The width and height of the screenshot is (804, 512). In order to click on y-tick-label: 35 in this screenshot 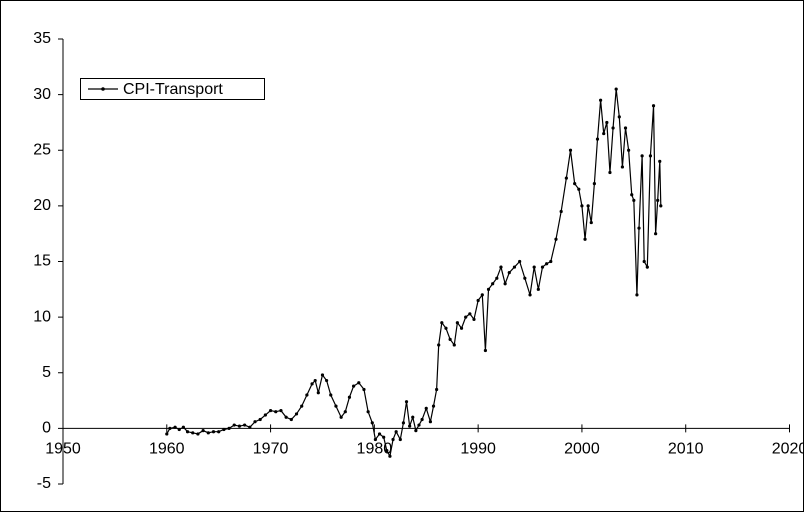, I will do `click(42, 38)`.